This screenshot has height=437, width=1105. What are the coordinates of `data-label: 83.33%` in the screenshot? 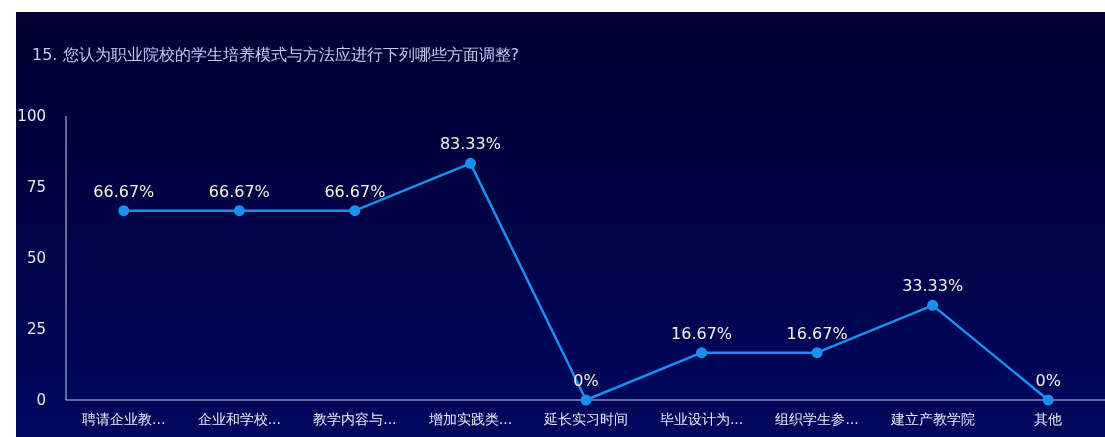 It's located at (470, 144).